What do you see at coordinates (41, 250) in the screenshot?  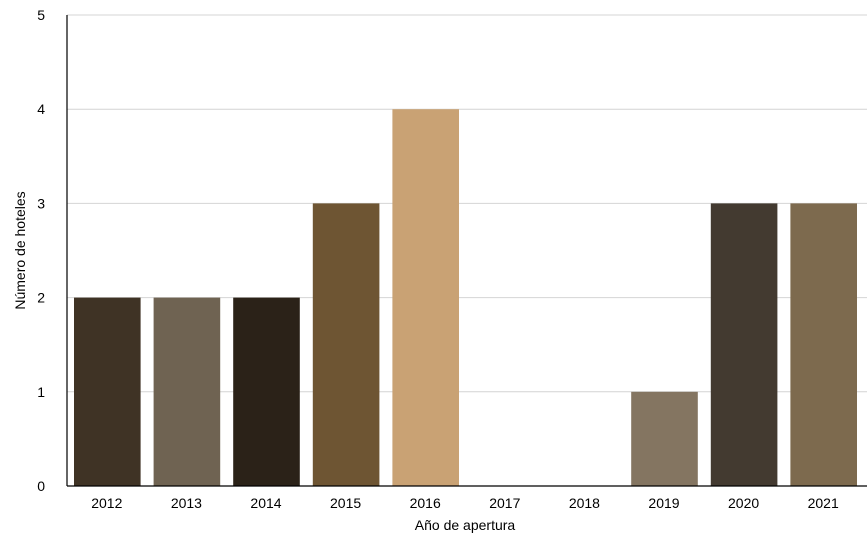 I see `y-tick-labels: 0 1 2 3 4 5` at bounding box center [41, 250].